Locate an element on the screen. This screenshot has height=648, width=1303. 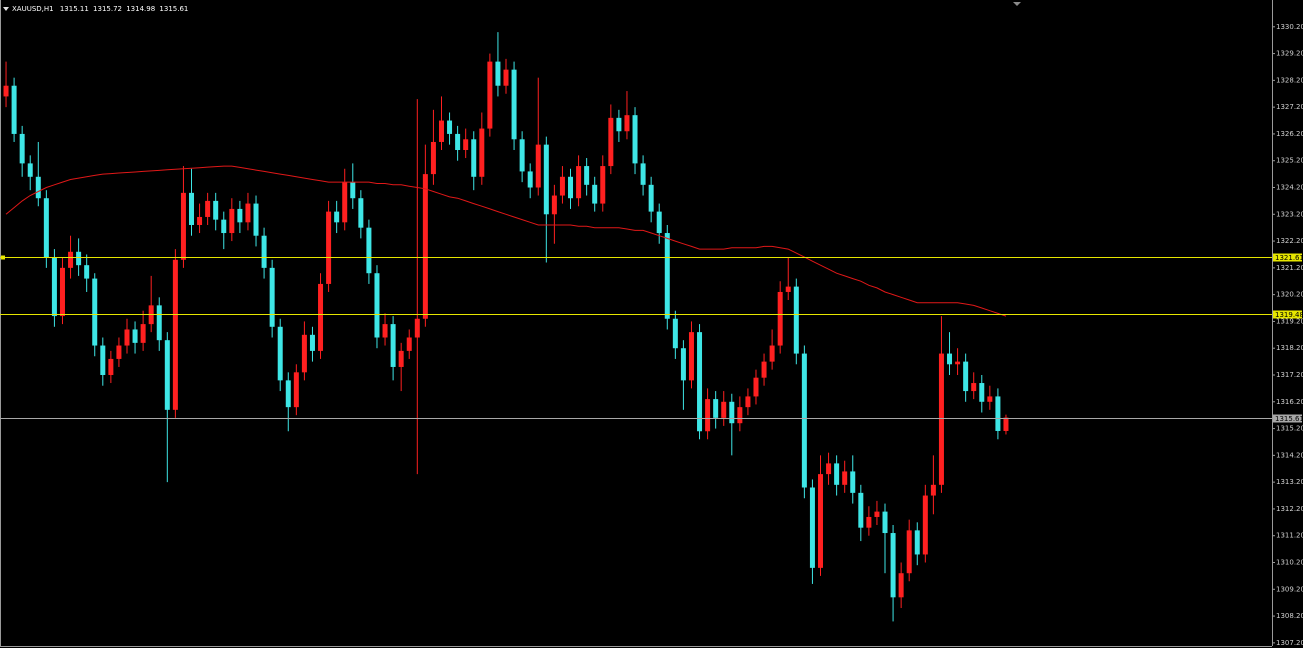
y-tick-label: 1322.20 is located at coordinates (1289, 241).